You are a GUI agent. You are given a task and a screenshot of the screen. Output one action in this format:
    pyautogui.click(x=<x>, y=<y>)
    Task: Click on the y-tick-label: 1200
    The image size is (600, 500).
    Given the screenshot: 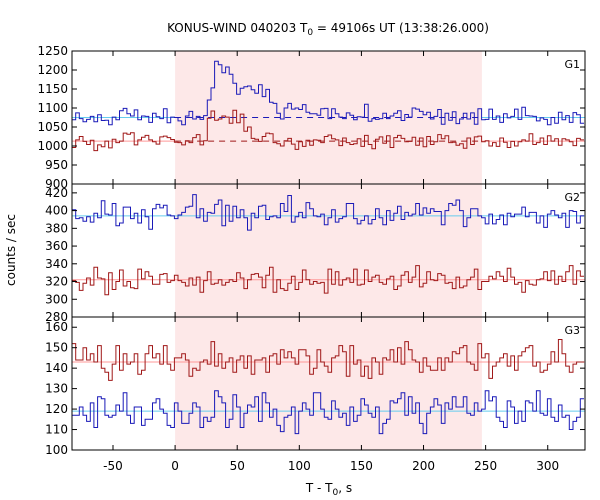 What is the action you would take?
    pyautogui.click(x=52, y=70)
    